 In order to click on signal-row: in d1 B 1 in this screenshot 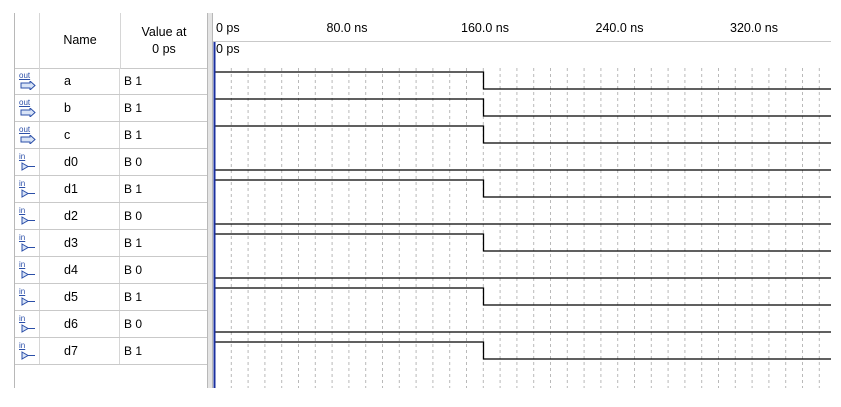, I will do `click(111, 189)`.